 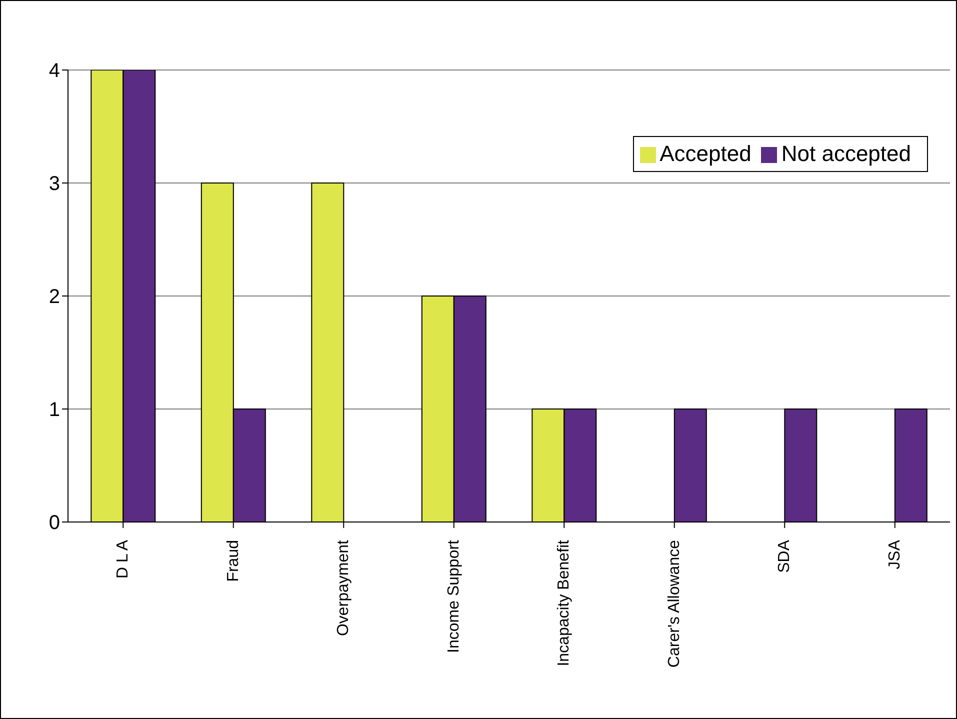 What do you see at coordinates (343, 587) in the screenshot?
I see `x-tick-label: Overpayment` at bounding box center [343, 587].